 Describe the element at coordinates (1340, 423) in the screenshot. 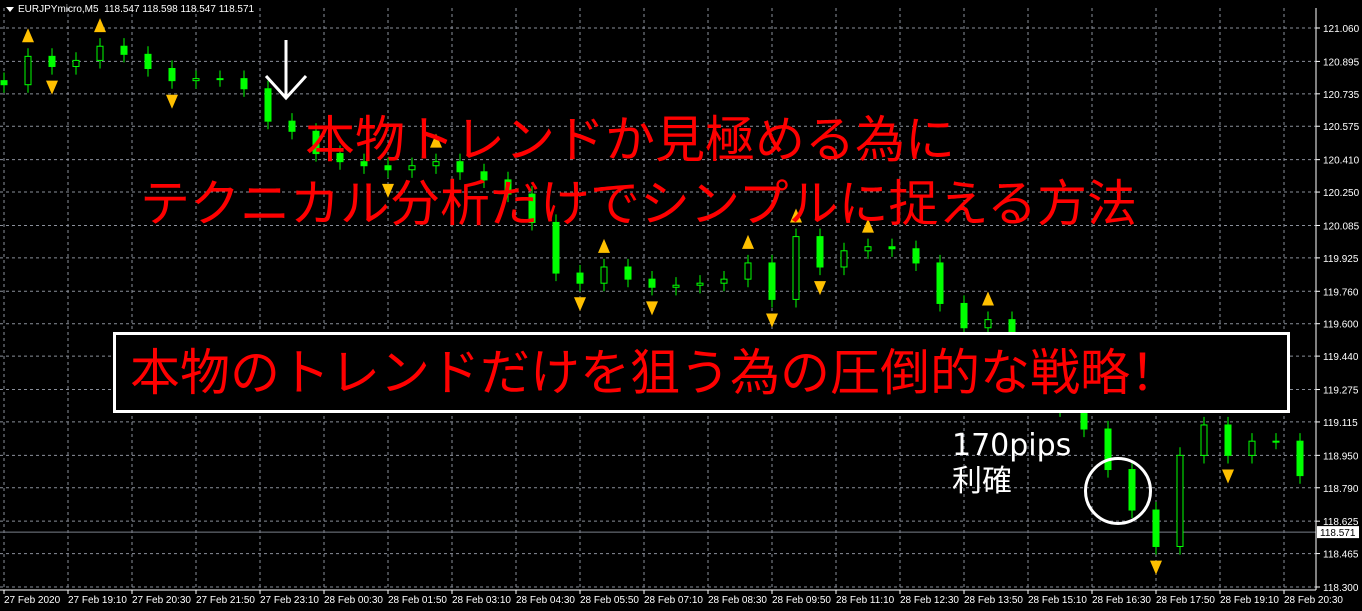

I see `y-tick-label: 119.115` at that location.